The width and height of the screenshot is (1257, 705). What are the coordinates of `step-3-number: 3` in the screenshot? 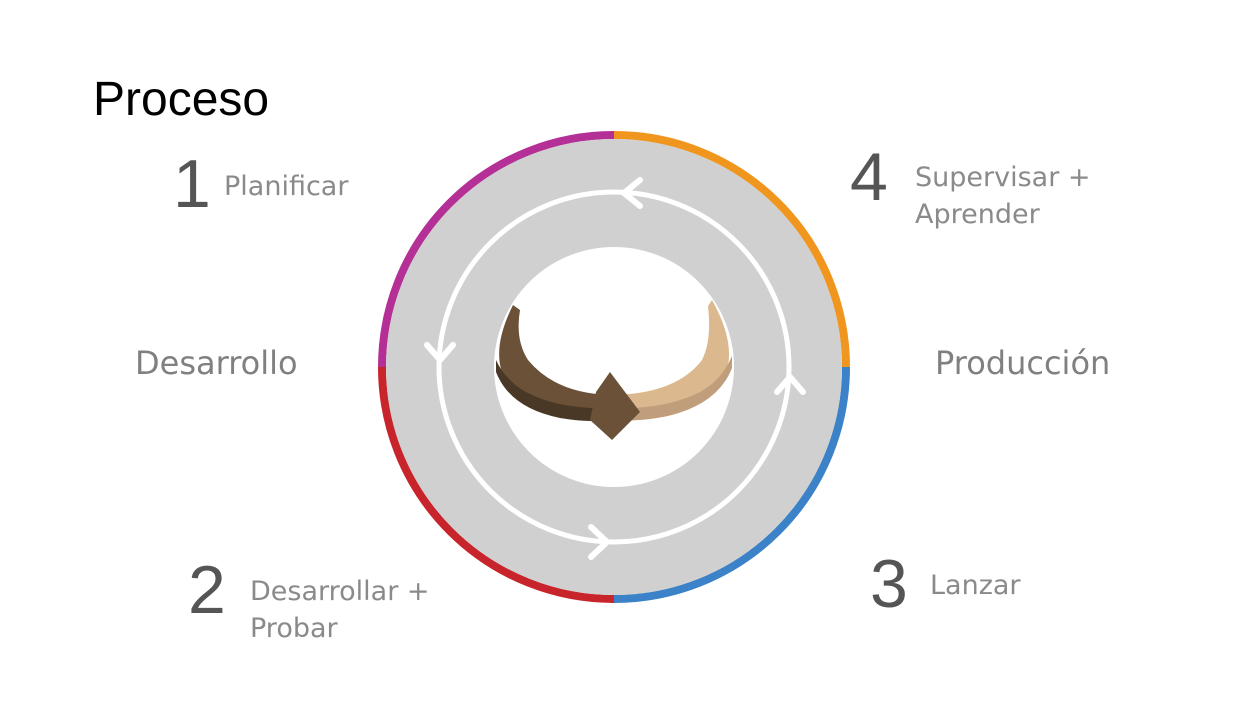 It's located at (889, 584).